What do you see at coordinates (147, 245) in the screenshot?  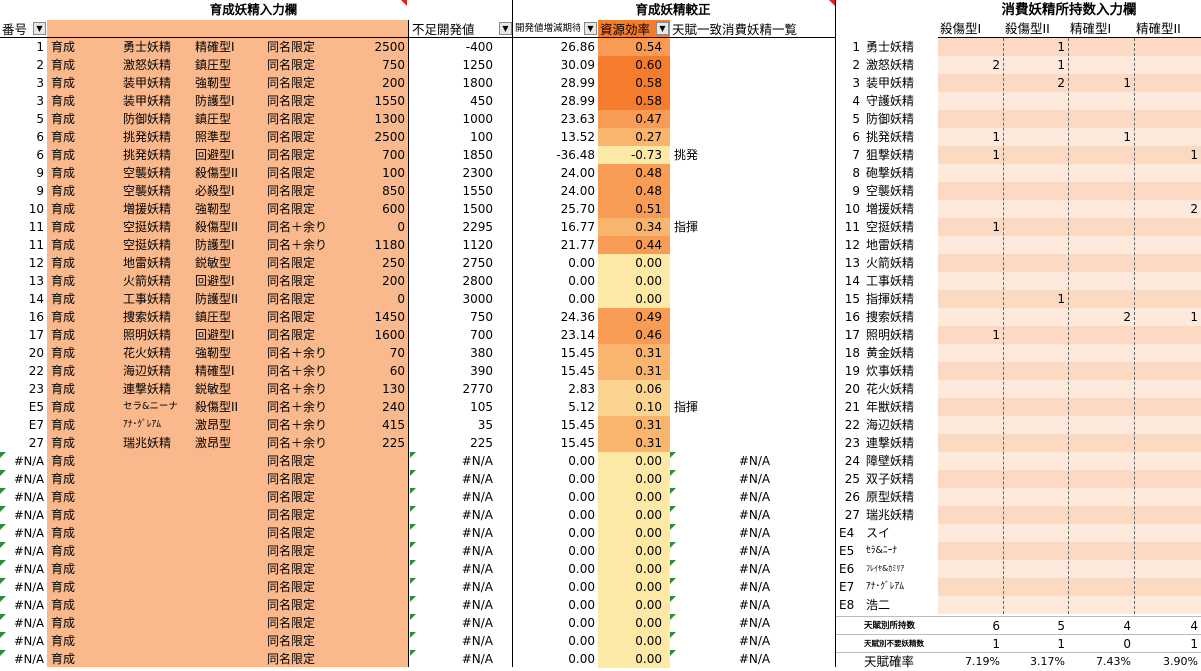 I see `name-cell: 空挺妖精` at bounding box center [147, 245].